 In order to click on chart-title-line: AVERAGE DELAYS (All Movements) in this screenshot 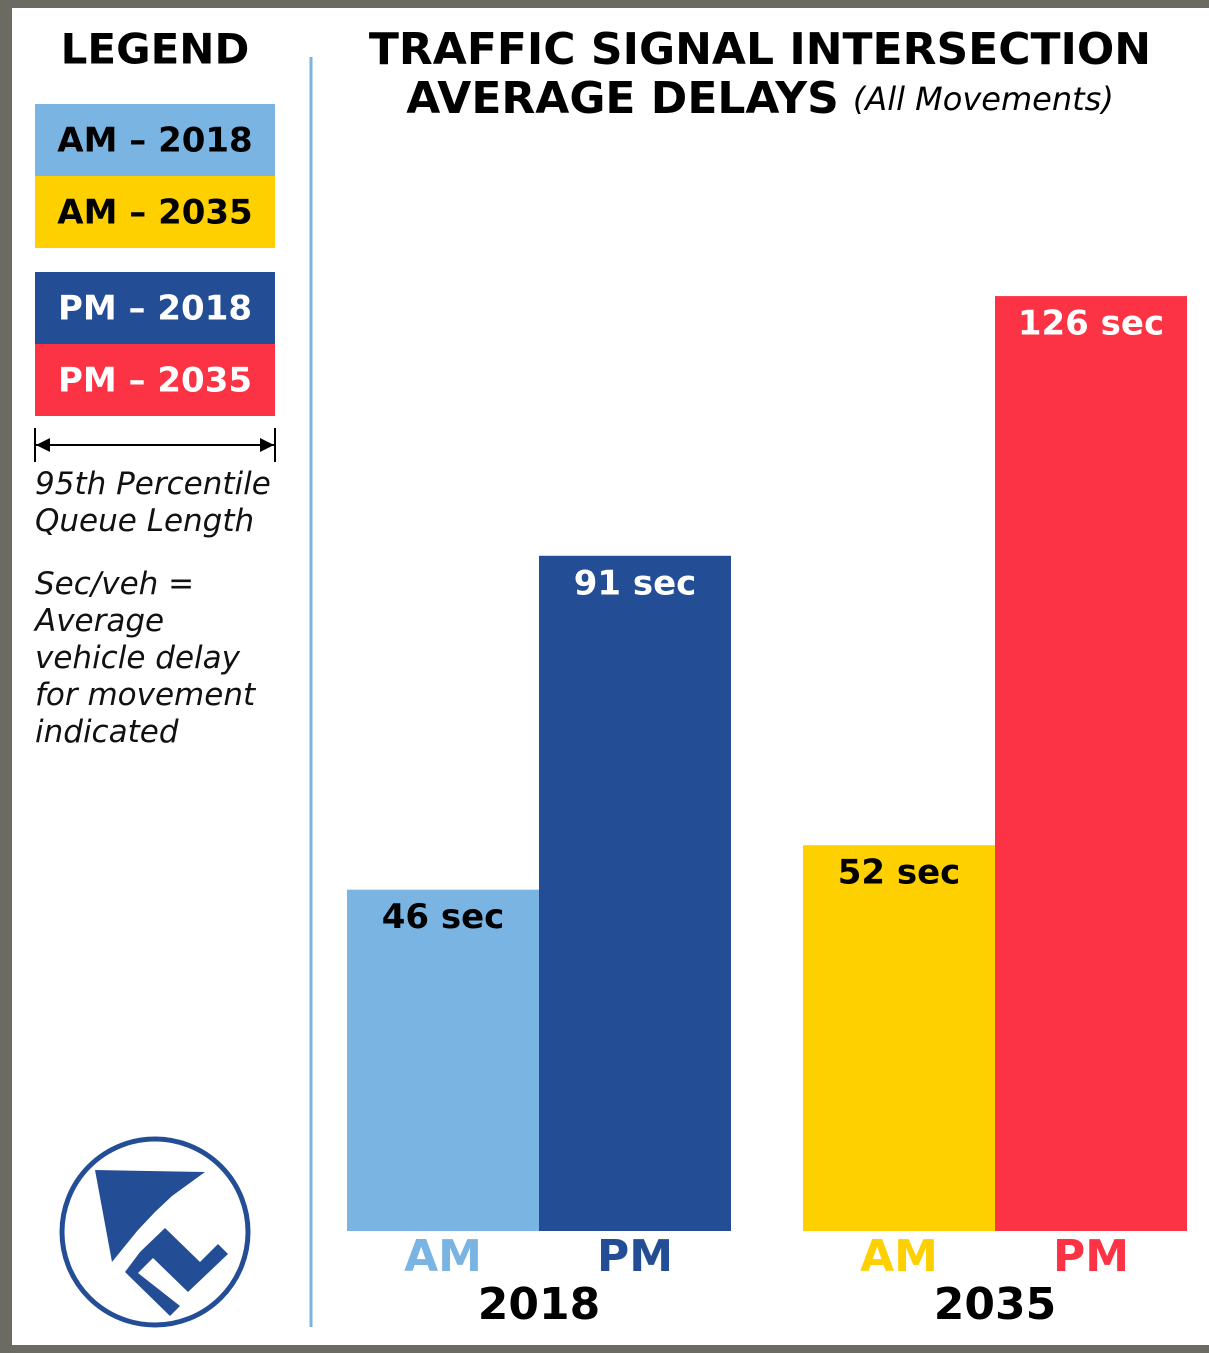, I will do `click(760, 98)`.